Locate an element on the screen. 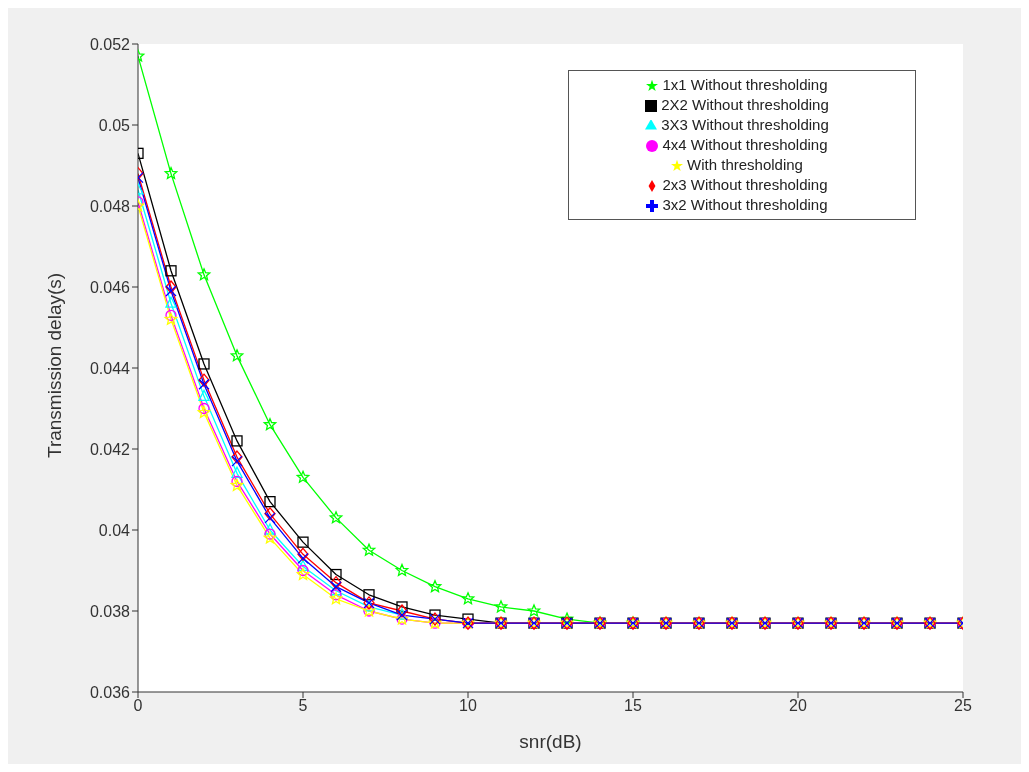  y-tick-label: 0.04 is located at coordinates (114, 530).